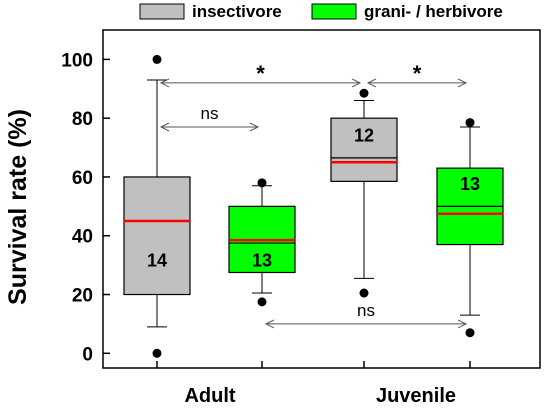  Describe the element at coordinates (82, 178) in the screenshot. I see `y-tick-label: 60` at that location.